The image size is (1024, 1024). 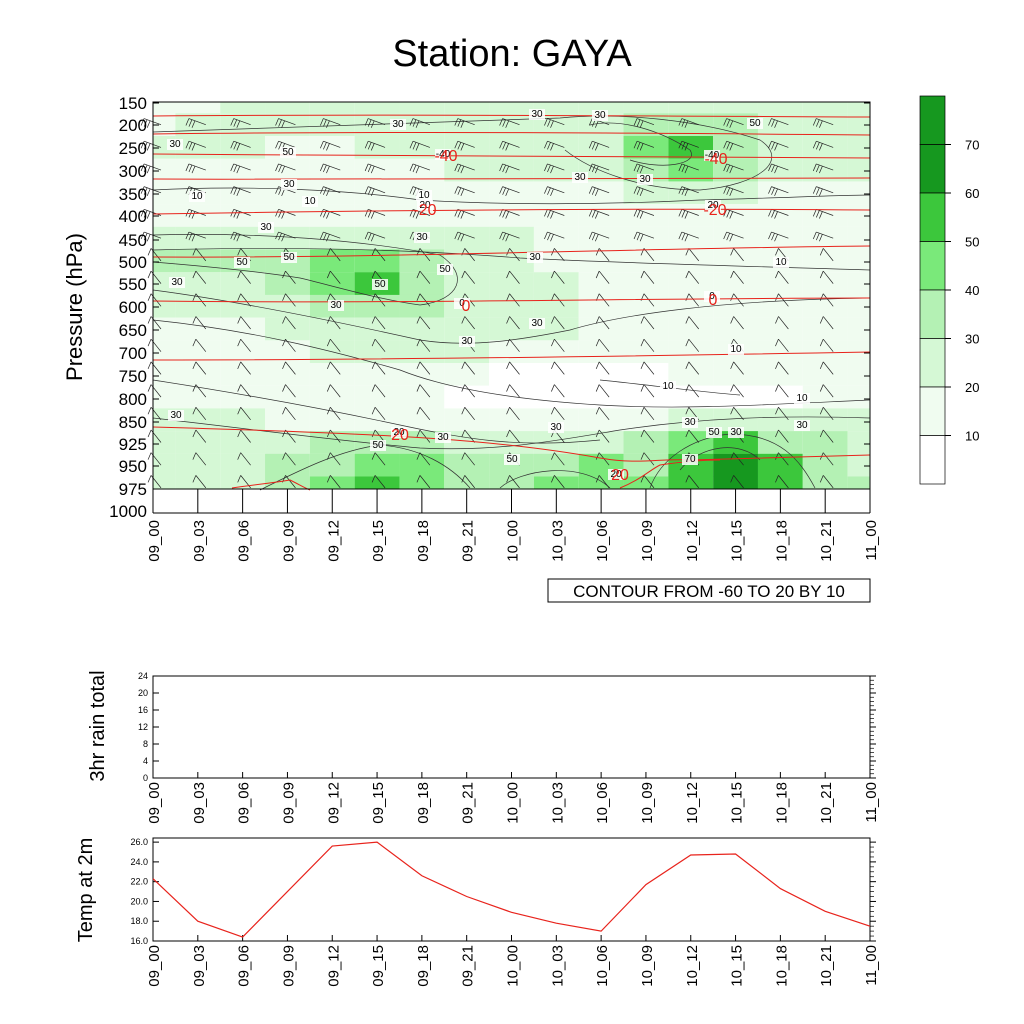 What do you see at coordinates (826, 803) in the screenshot?
I see `rain-x-tick-label: 10_21` at bounding box center [826, 803].